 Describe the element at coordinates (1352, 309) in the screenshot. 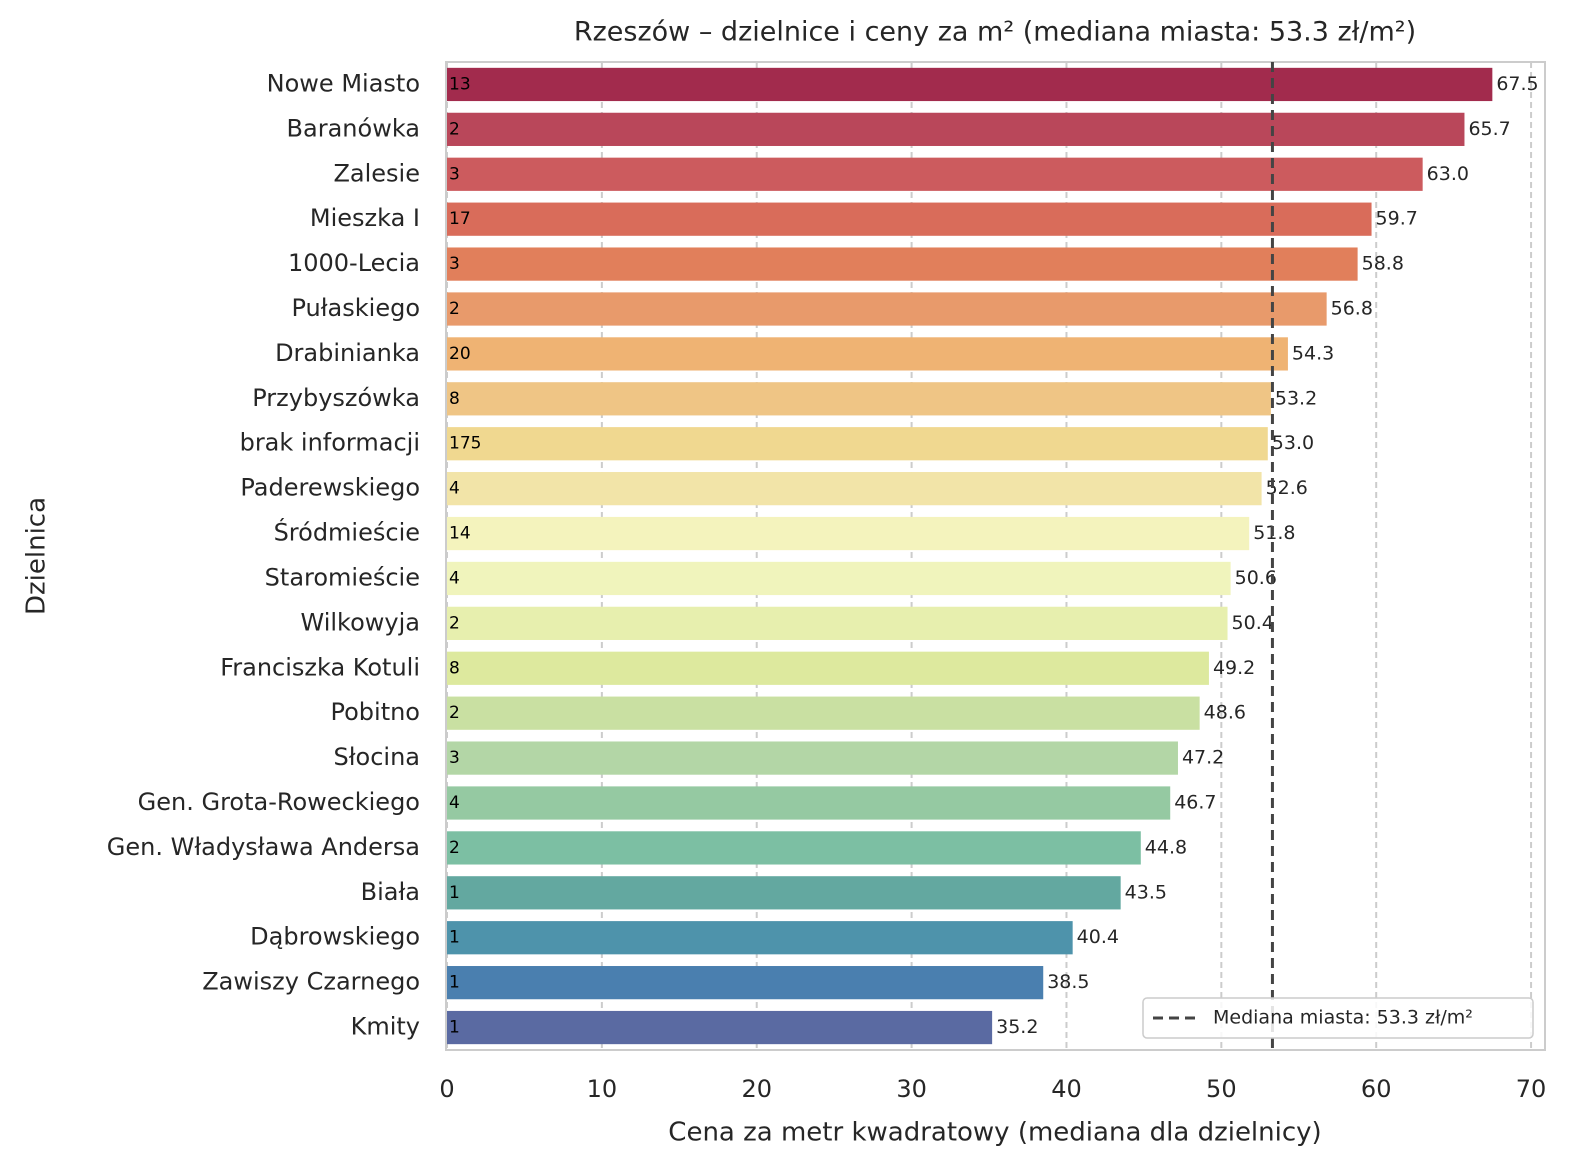

I see `value-label: 56.8` at that location.